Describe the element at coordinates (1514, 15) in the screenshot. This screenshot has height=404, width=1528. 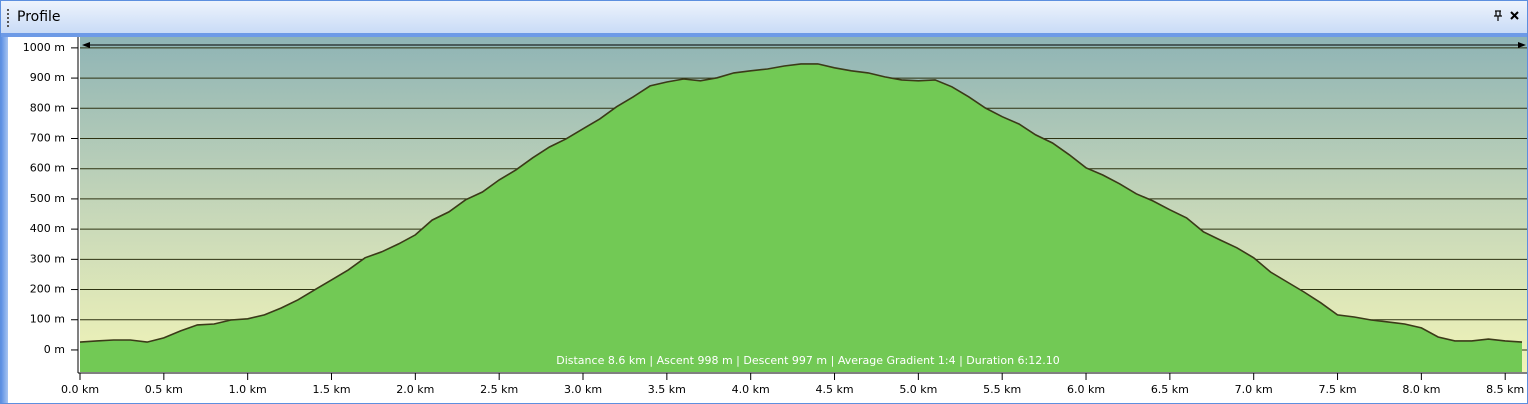
I see `close-button` at that location.